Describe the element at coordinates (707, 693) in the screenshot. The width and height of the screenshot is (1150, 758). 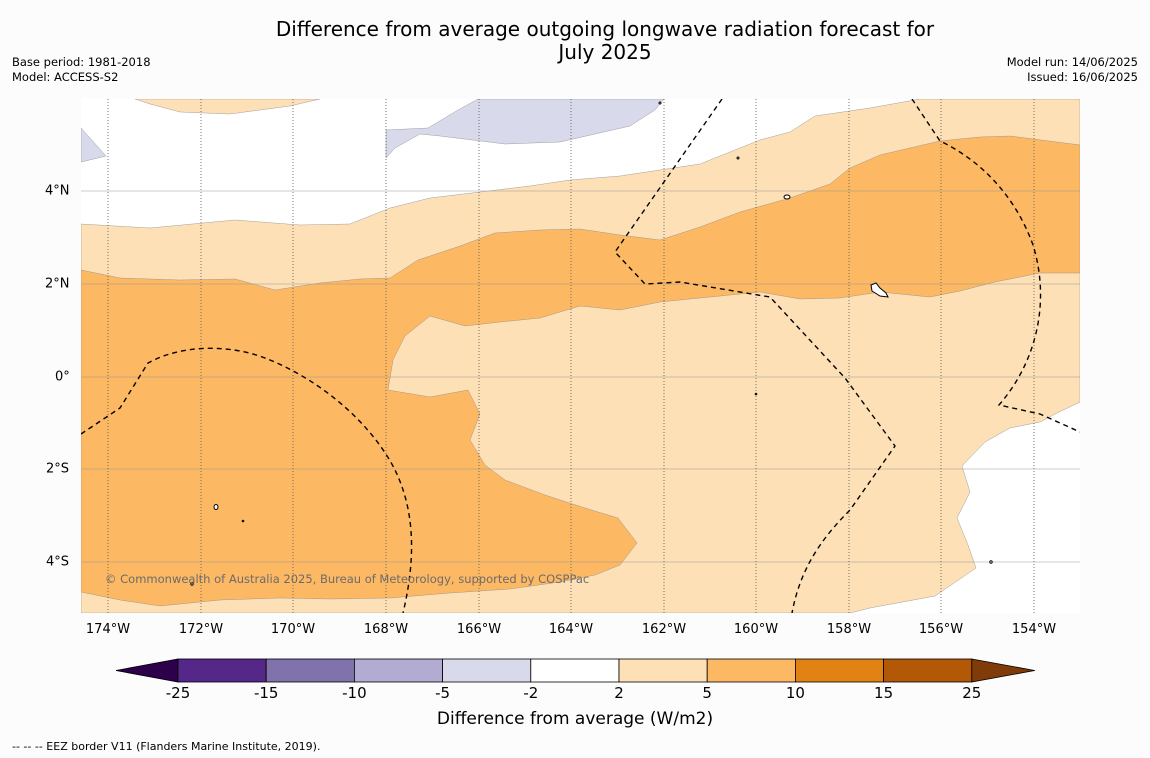
I see `colorbar-tick-label: 5` at that location.